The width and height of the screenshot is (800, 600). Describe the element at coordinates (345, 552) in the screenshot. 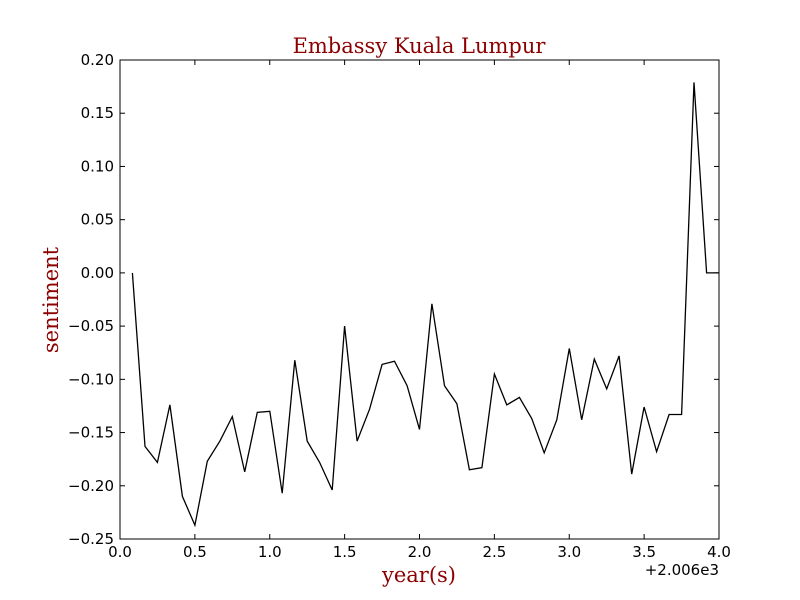

I see `x-tick-label: 1.5` at that location.